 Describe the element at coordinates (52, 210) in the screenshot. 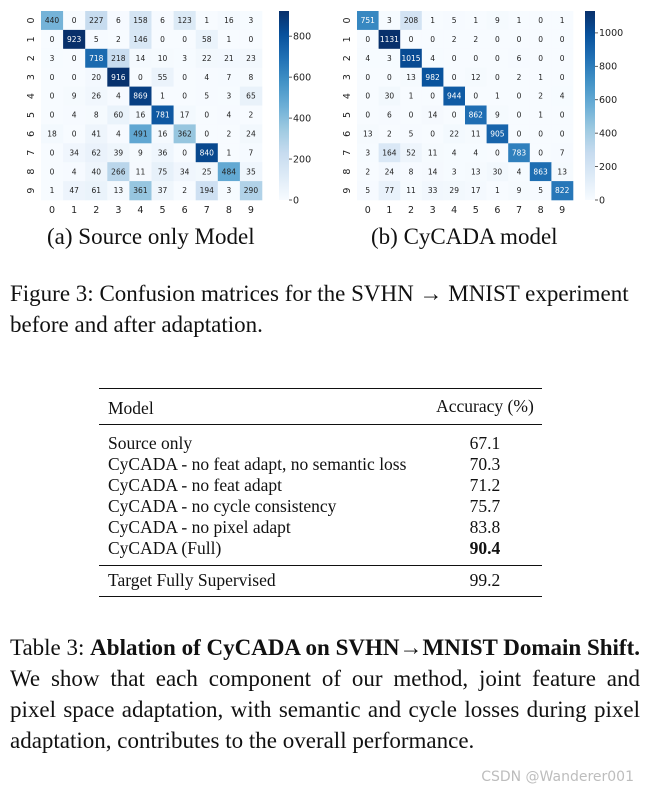

I see `x-tick-label: 0` at that location.